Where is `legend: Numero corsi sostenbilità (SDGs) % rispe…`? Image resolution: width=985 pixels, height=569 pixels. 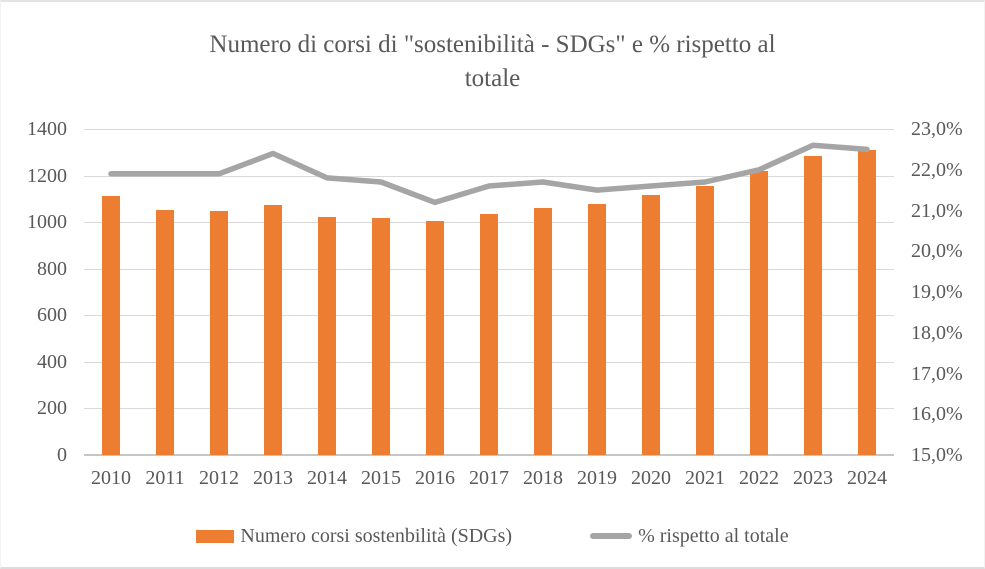 legend: Numero corsi sostenbilità (SDGs) % rispe… is located at coordinates (492, 536).